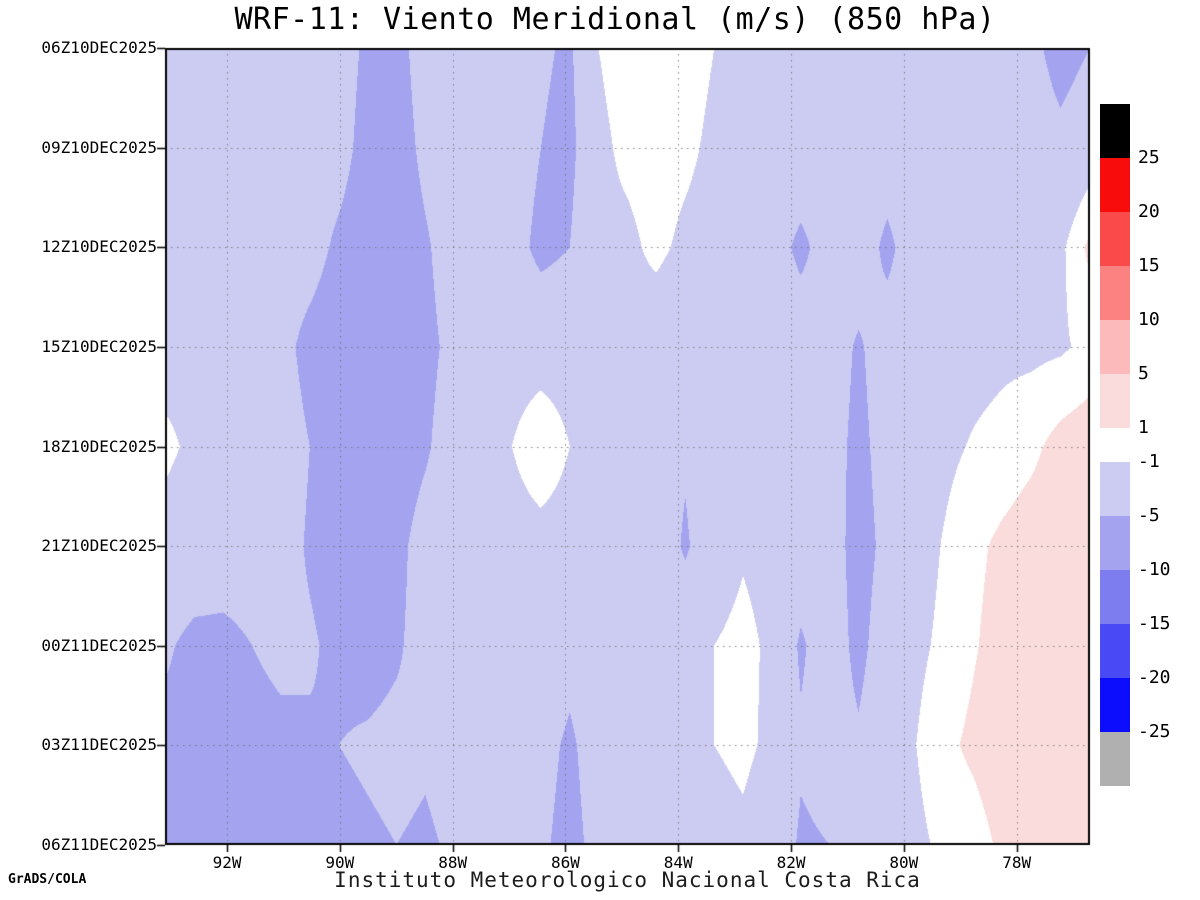 The height and width of the screenshot is (900, 1200). I want to click on x-axis-label: 78W, so click(1017, 862).